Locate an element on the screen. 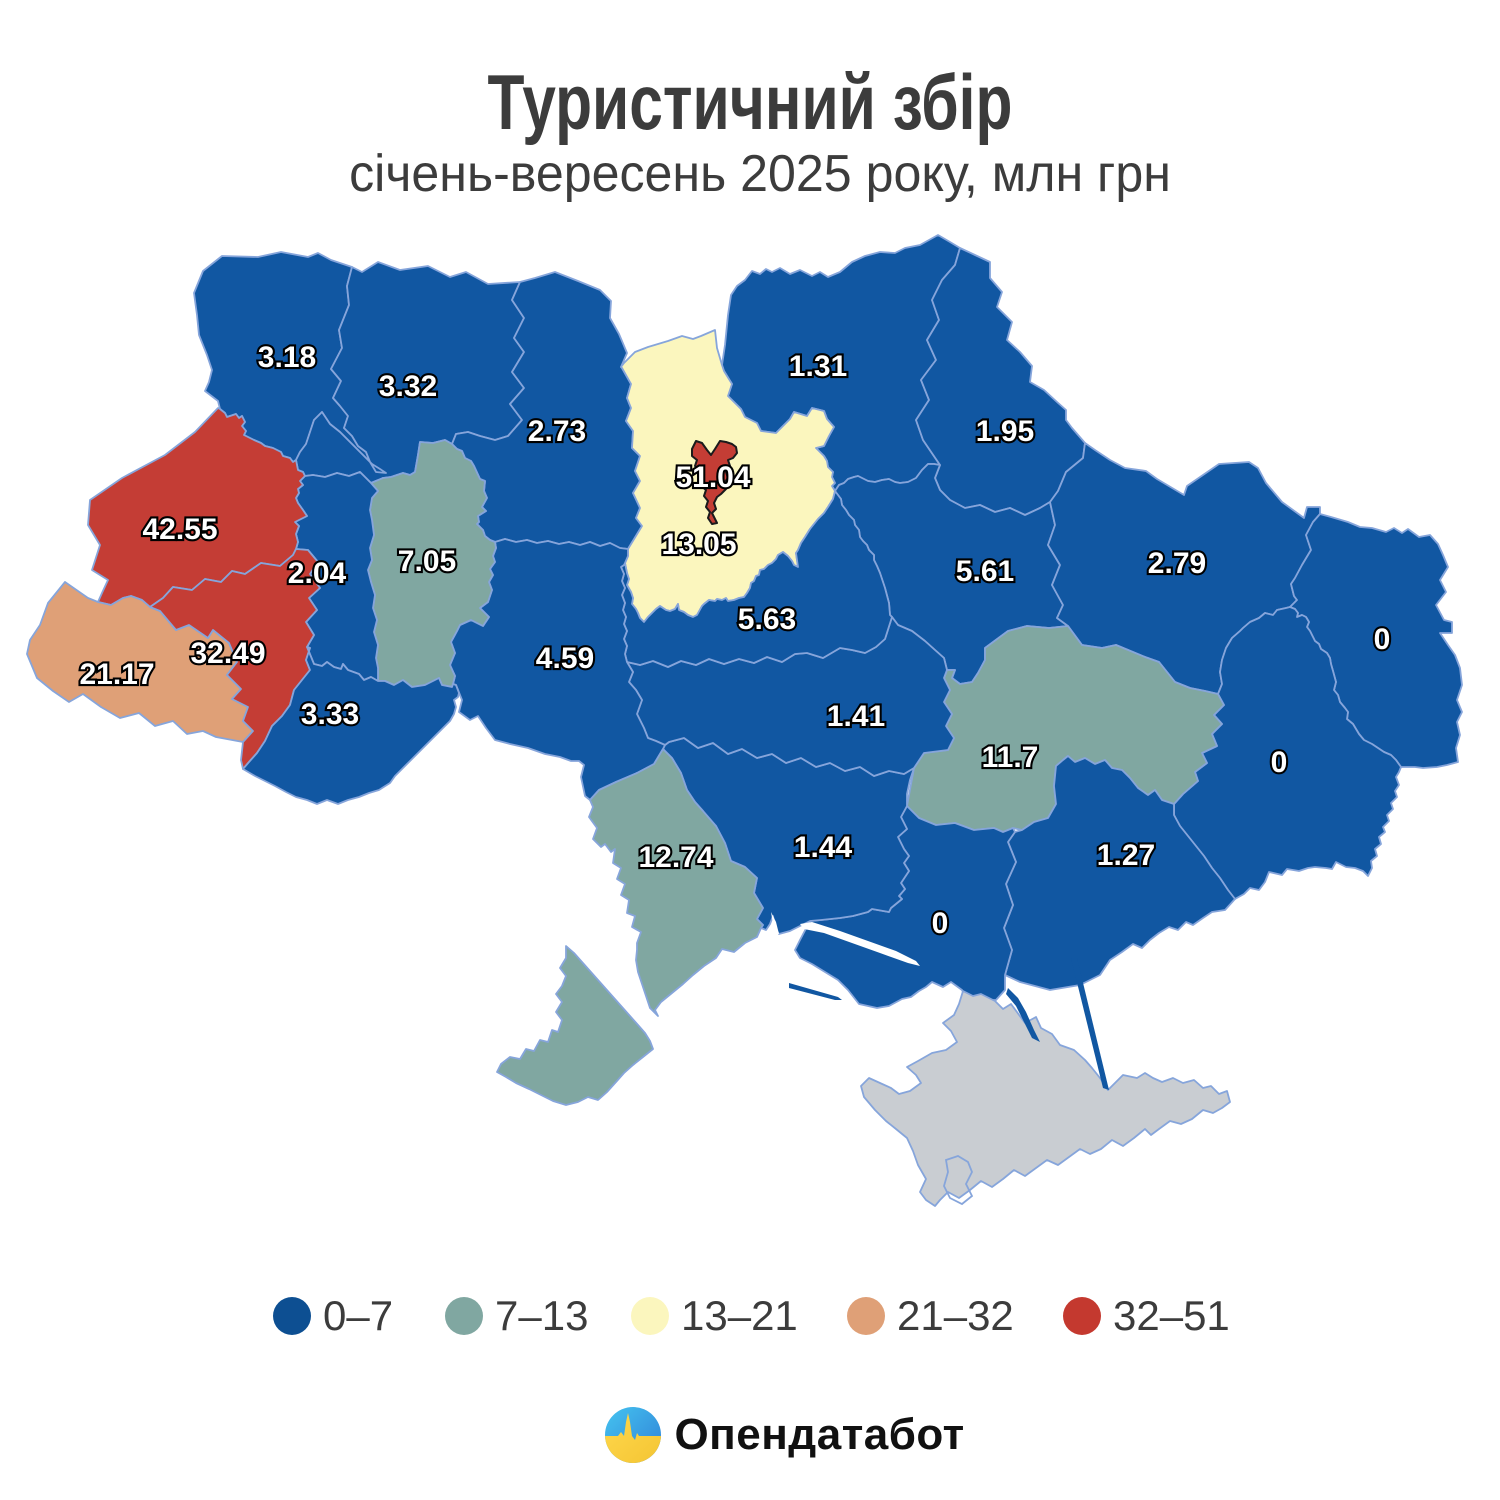 This screenshot has height=1500, width=1500. svg-text: 3.32 is located at coordinates (408, 386).